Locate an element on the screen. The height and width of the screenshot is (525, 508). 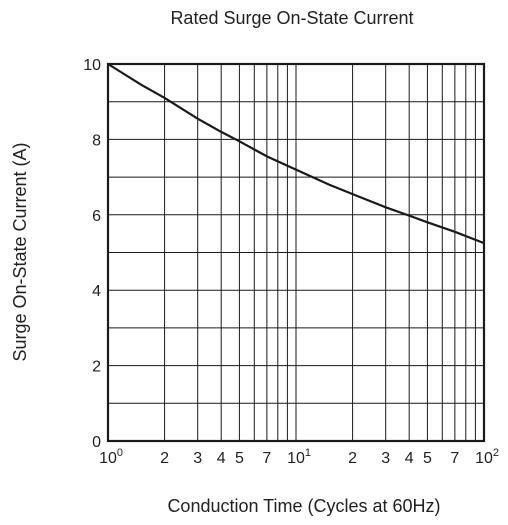
y-tick-label: 6 is located at coordinates (96, 216).